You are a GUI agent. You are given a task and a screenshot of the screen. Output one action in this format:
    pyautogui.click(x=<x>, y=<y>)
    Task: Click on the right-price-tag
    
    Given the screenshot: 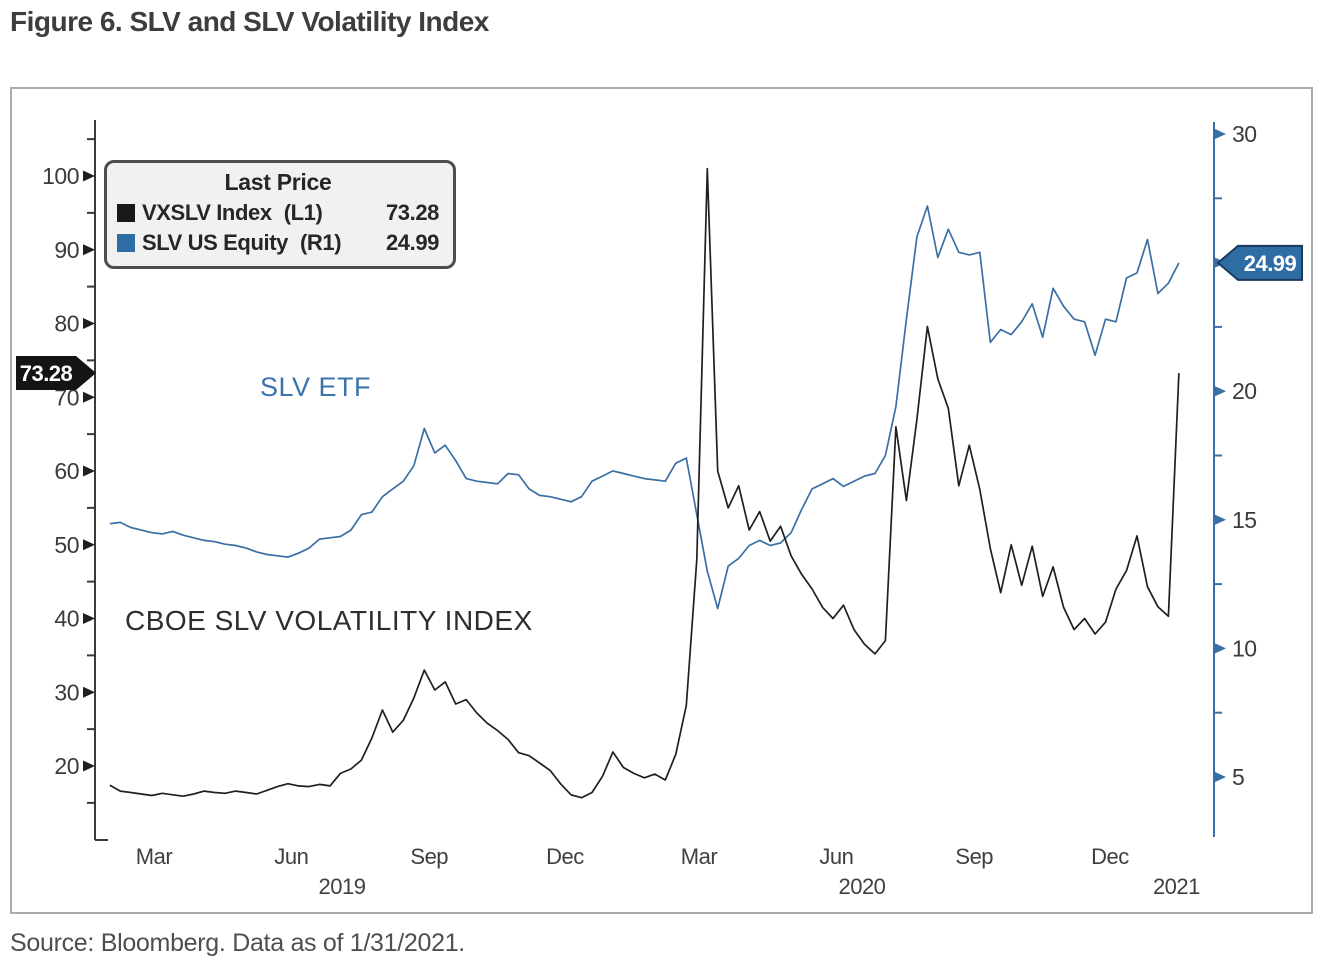 What is the action you would take?
    pyautogui.click(x=1259, y=262)
    